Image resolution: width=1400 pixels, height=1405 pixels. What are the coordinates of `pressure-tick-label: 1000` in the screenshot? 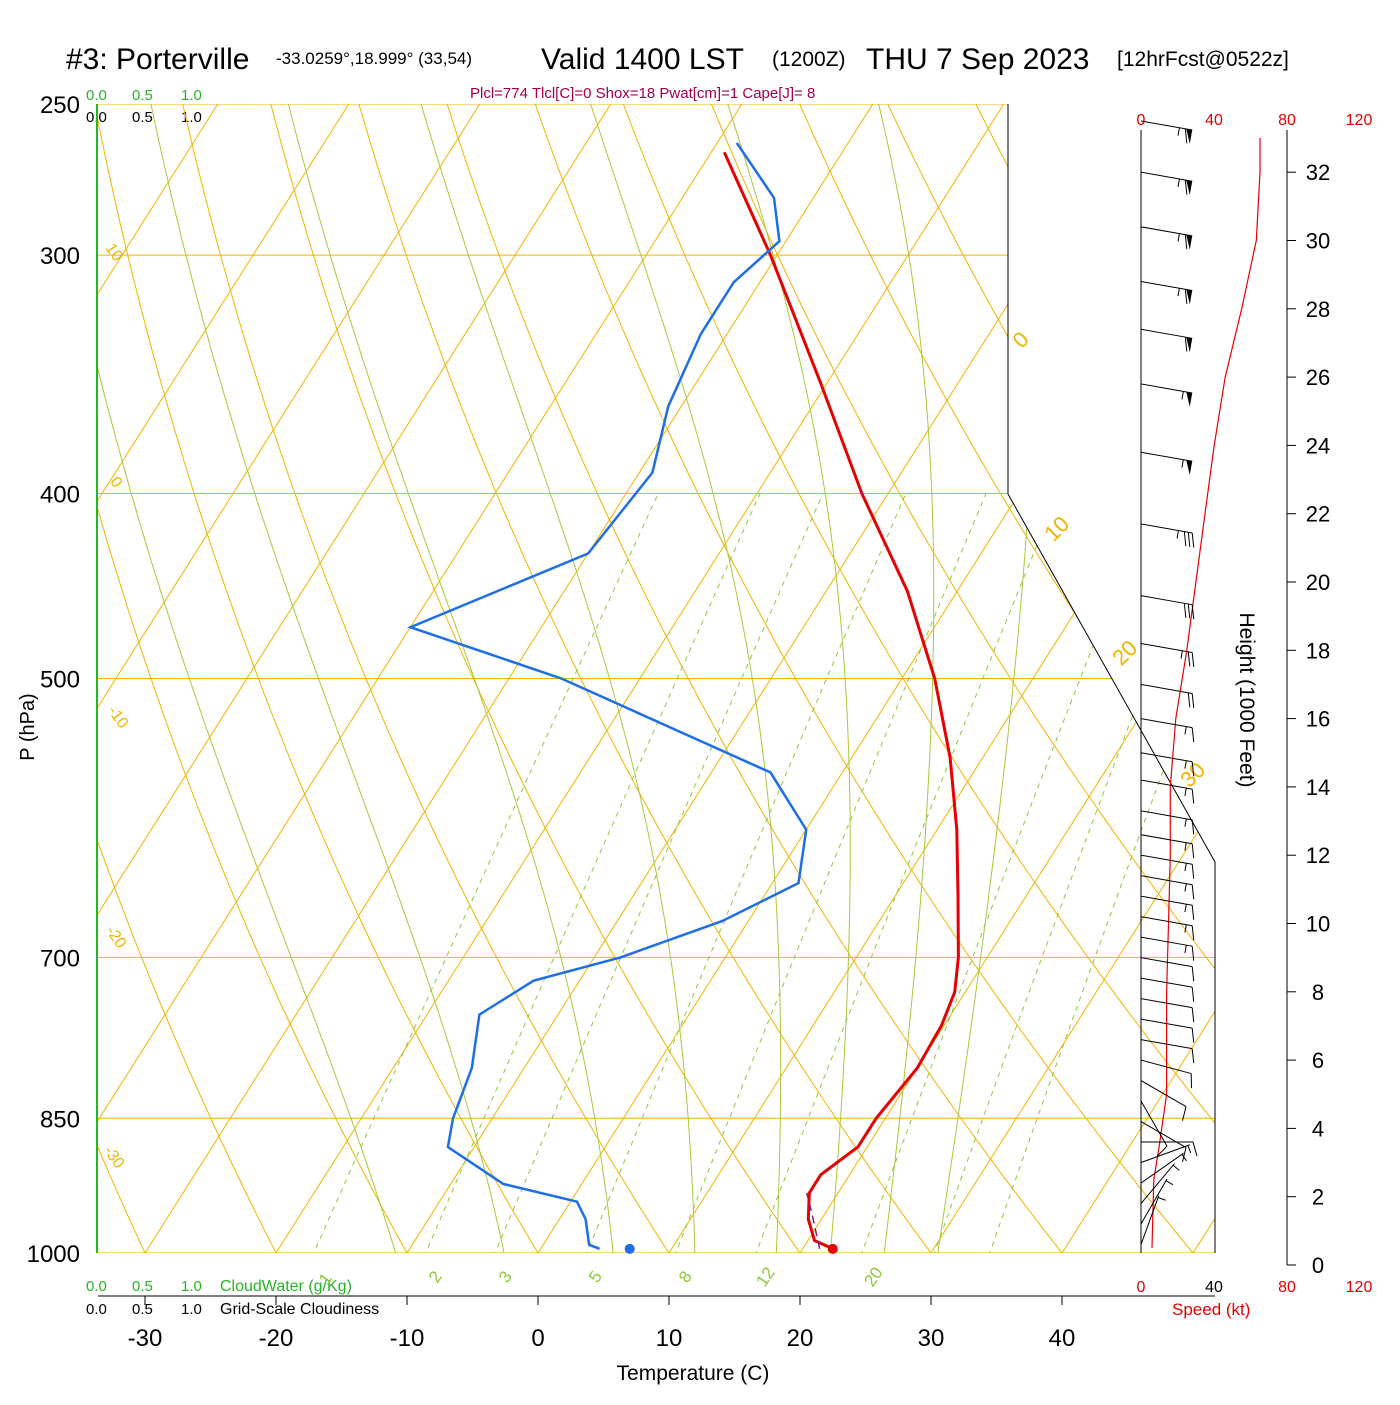 It's located at (53, 1254).